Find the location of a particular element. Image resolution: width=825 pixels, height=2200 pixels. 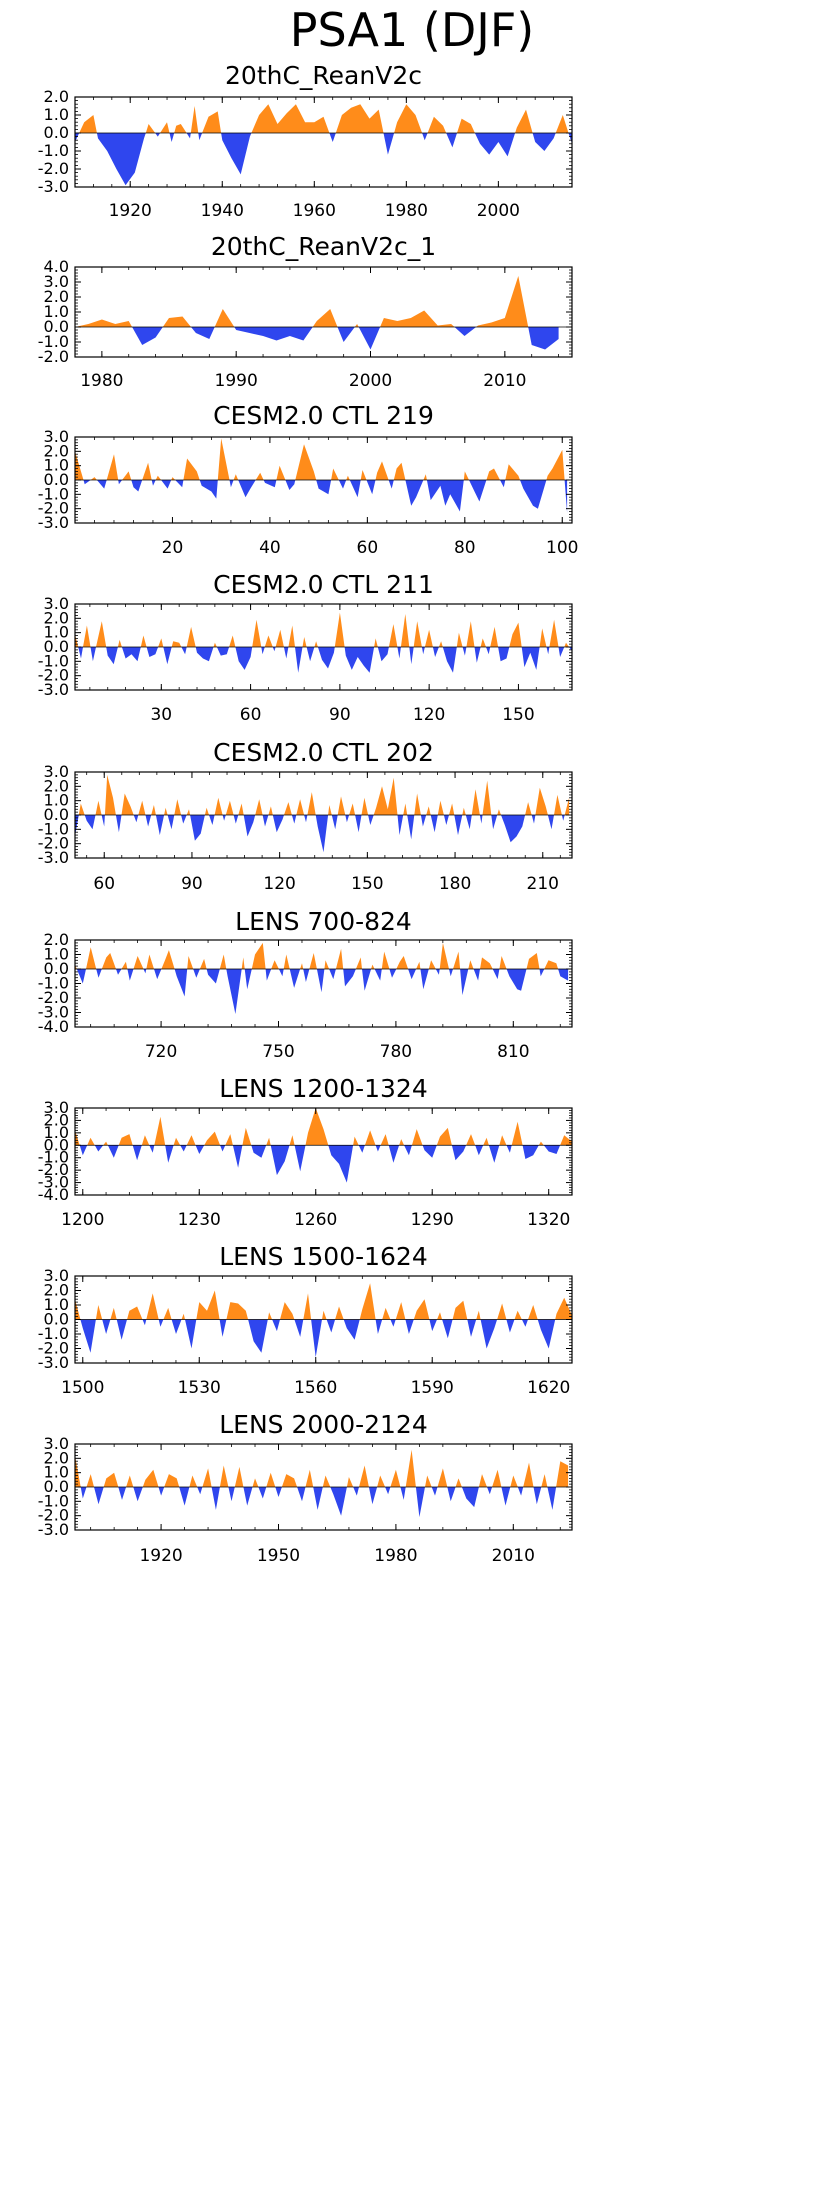

panel-title: CESM2.0 CTL 211 is located at coordinates (323, 584).